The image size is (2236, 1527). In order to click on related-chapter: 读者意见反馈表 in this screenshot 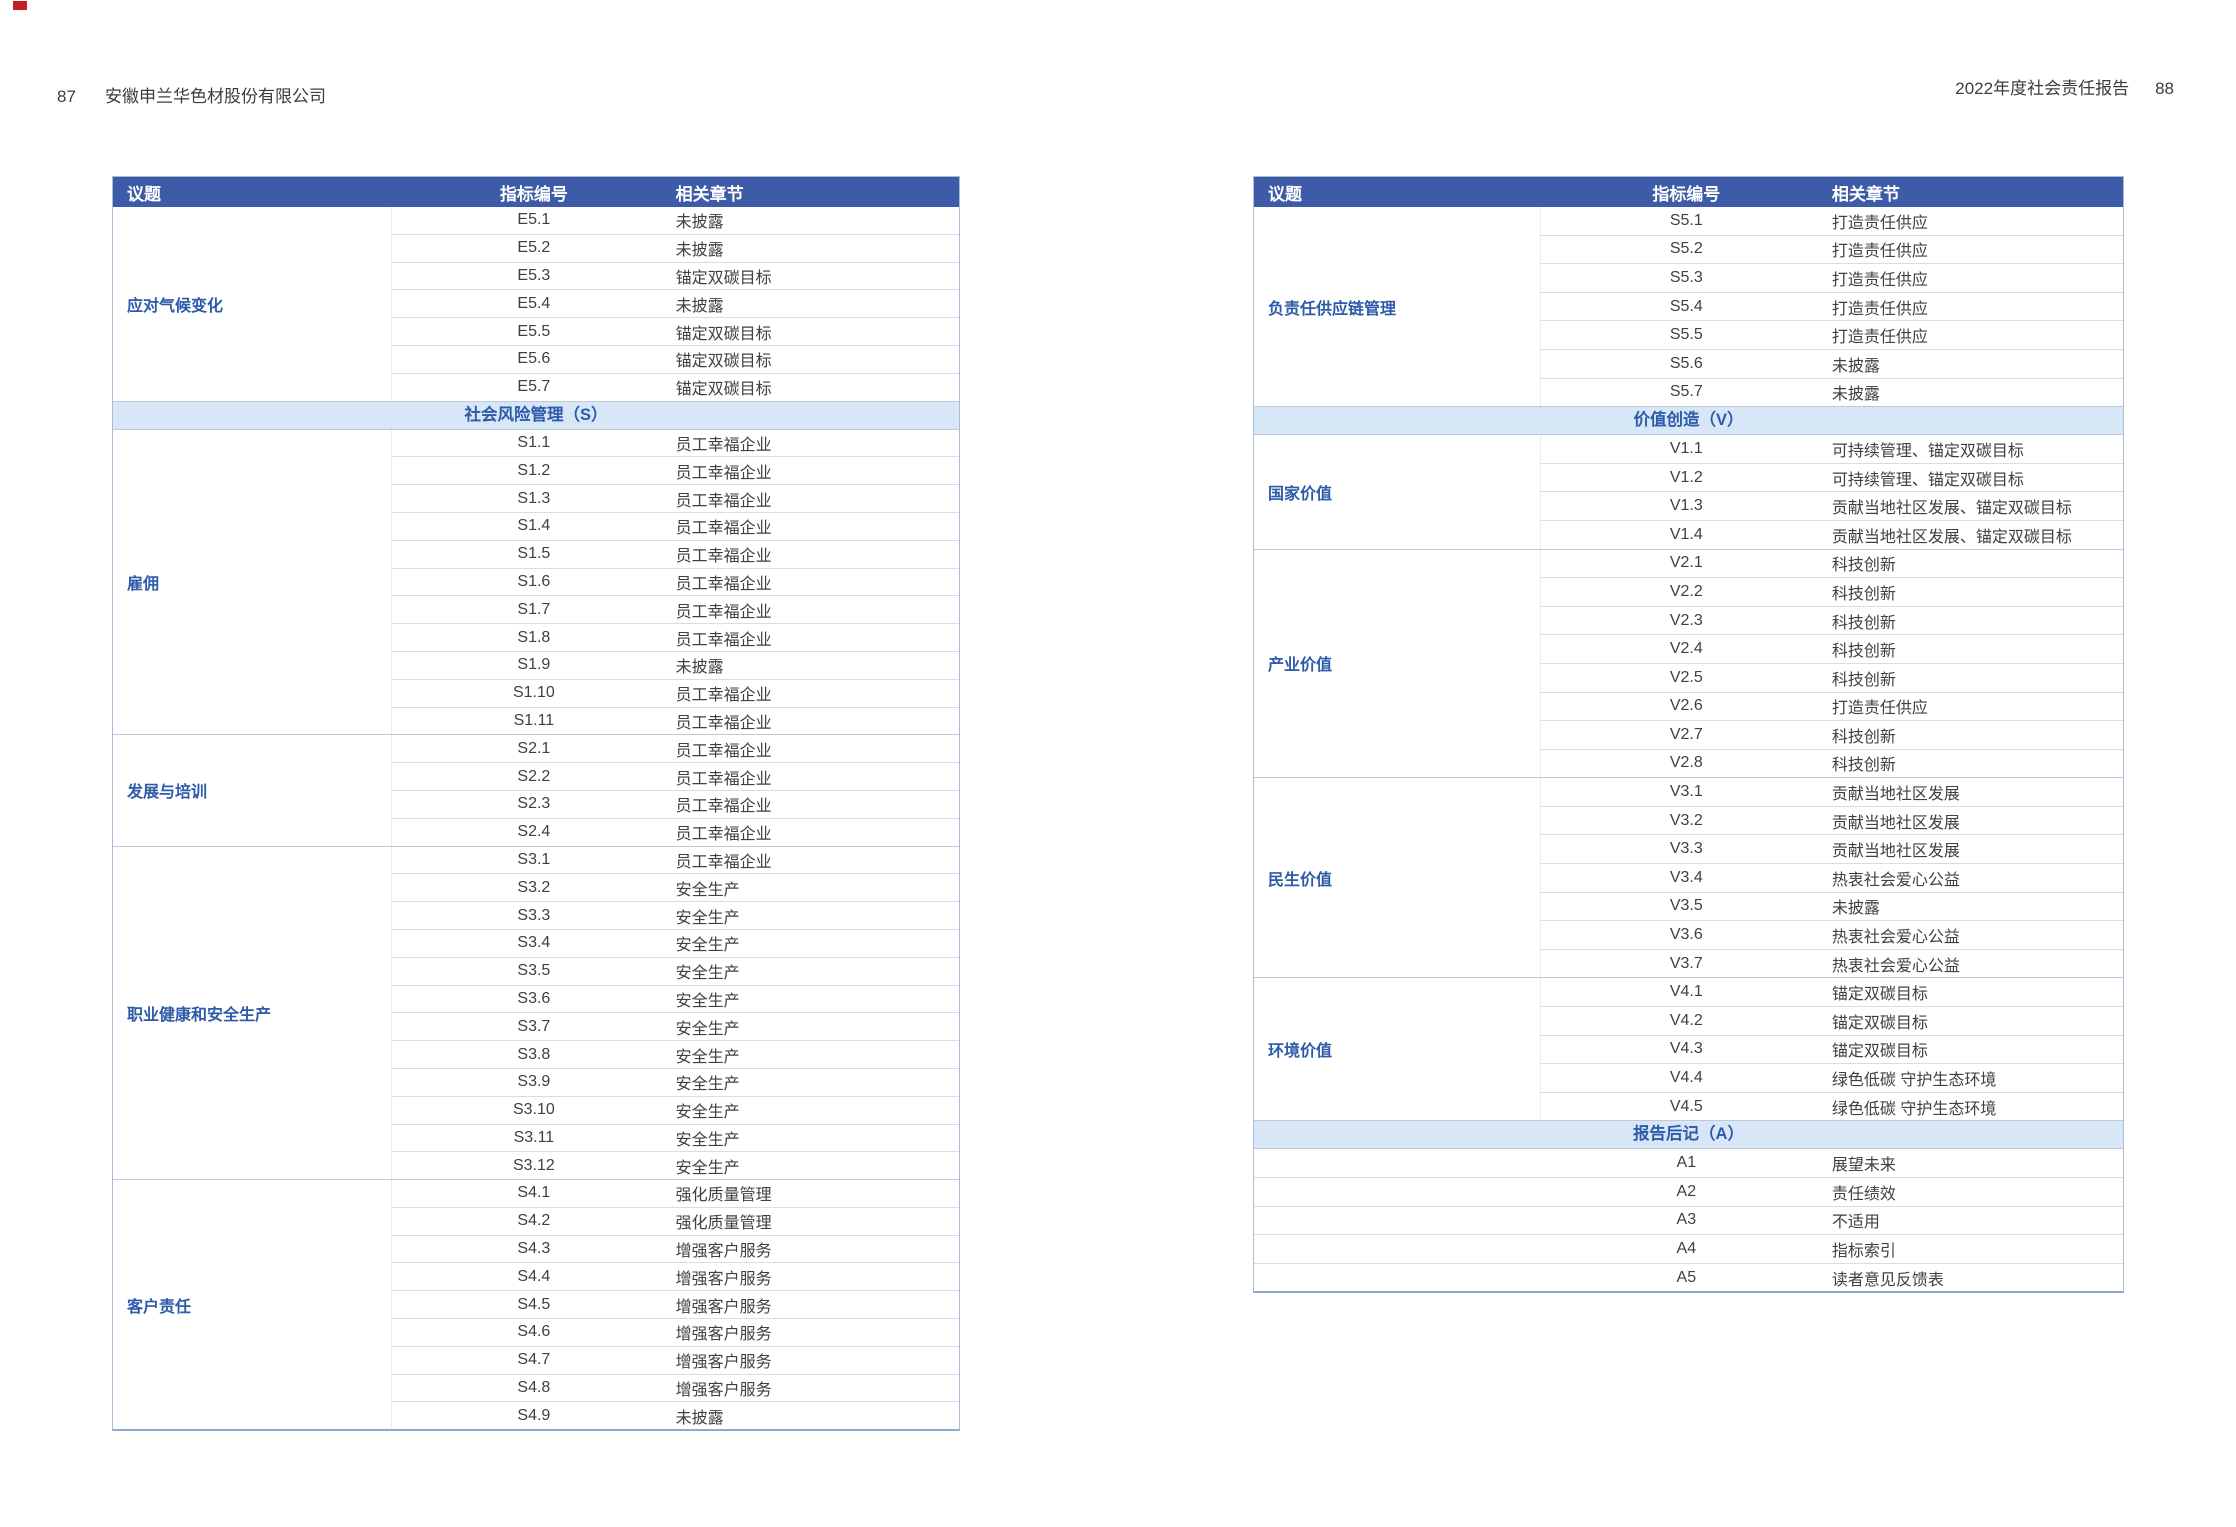, I will do `click(1887, 1280)`.